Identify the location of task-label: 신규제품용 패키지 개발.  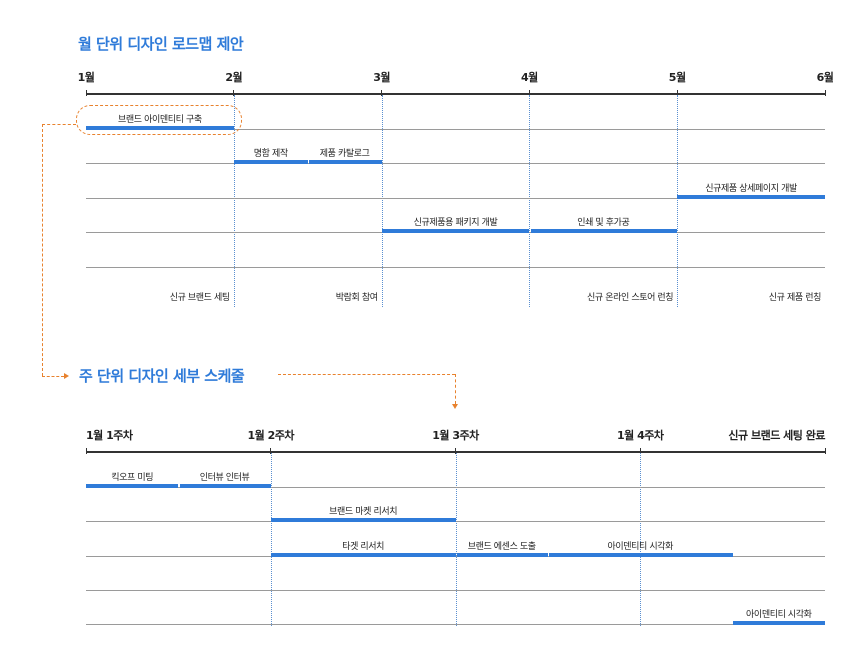
(455, 223).